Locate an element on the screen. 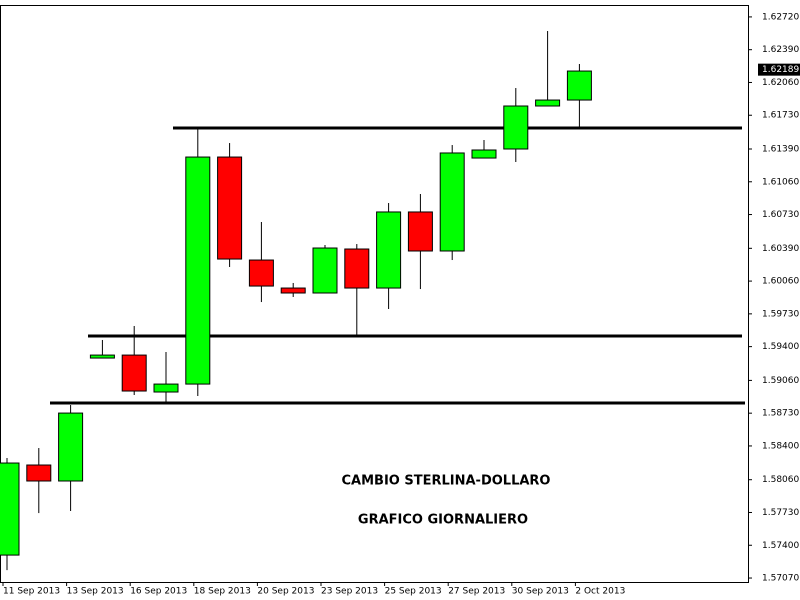 The width and height of the screenshot is (800, 600). x-tick-label: 18 Sep 2013 is located at coordinates (222, 592).